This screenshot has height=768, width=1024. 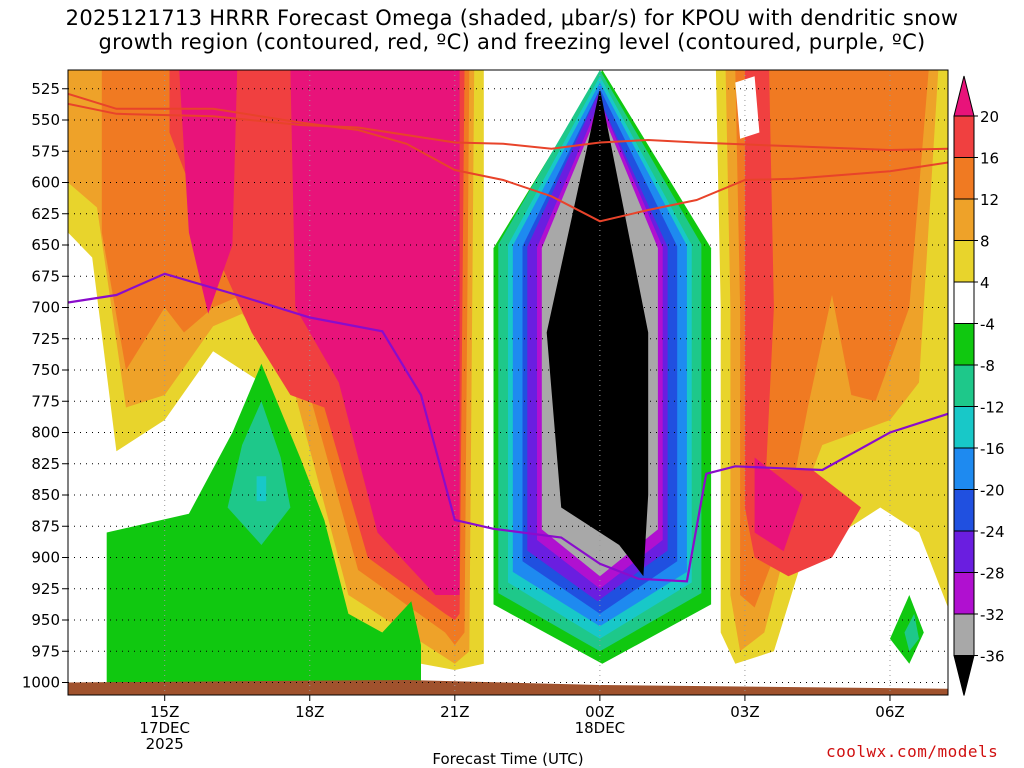 What do you see at coordinates (964, 675) in the screenshot?
I see `colorbar-bottom-arrow` at bounding box center [964, 675].